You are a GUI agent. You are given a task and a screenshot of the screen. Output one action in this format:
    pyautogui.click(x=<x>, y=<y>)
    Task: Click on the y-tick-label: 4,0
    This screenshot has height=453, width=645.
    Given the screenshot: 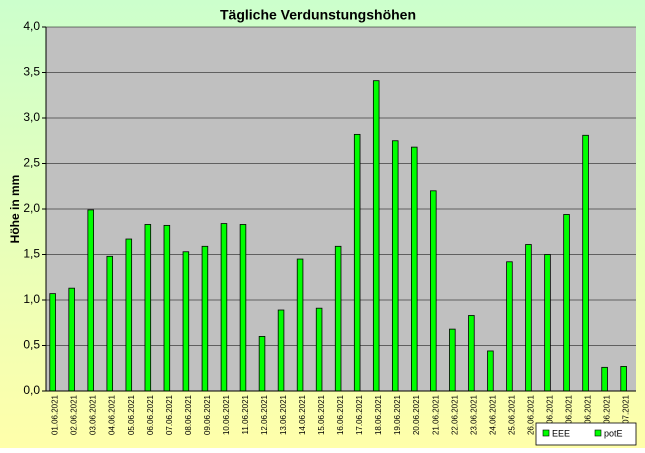 What is the action you would take?
    pyautogui.click(x=31, y=26)
    